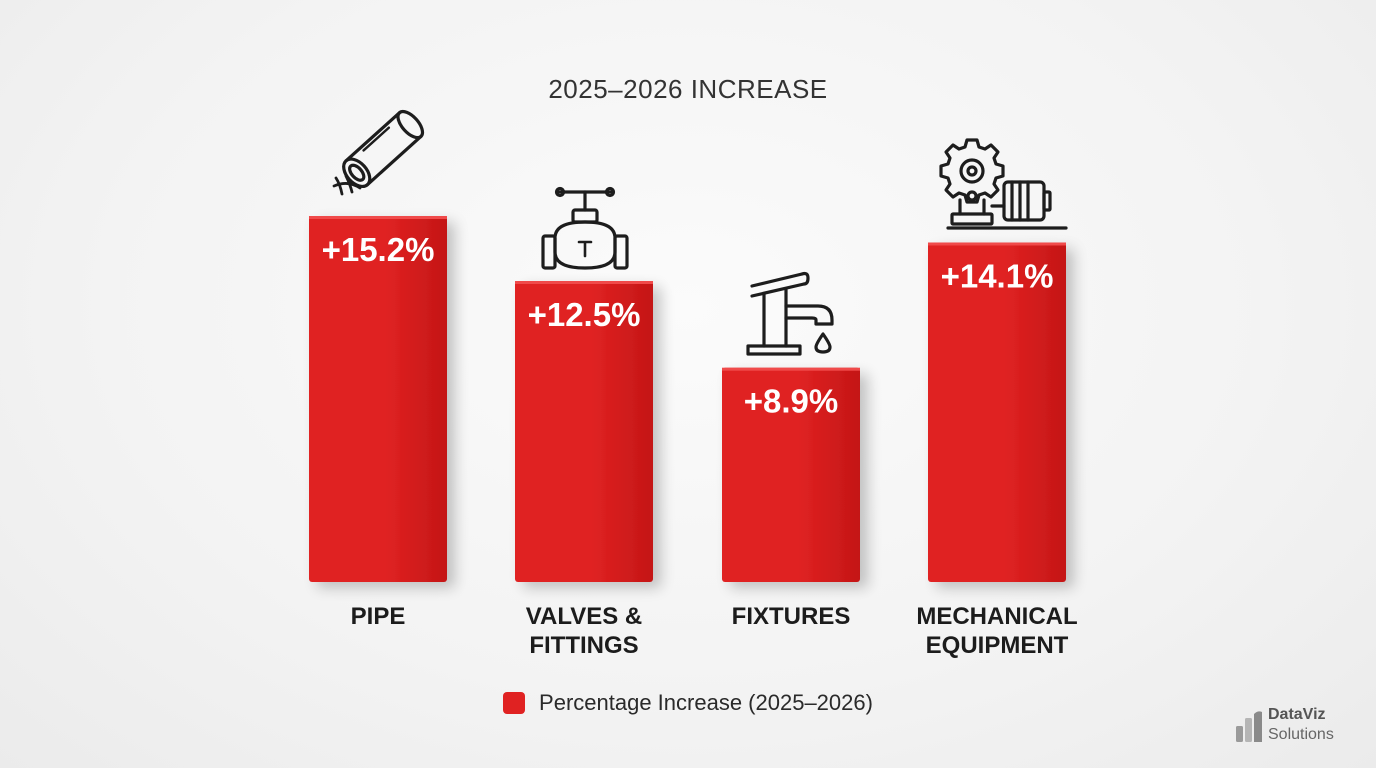 The height and width of the screenshot is (768, 1376). I want to click on category-label: FITTINGS, so click(583, 645).